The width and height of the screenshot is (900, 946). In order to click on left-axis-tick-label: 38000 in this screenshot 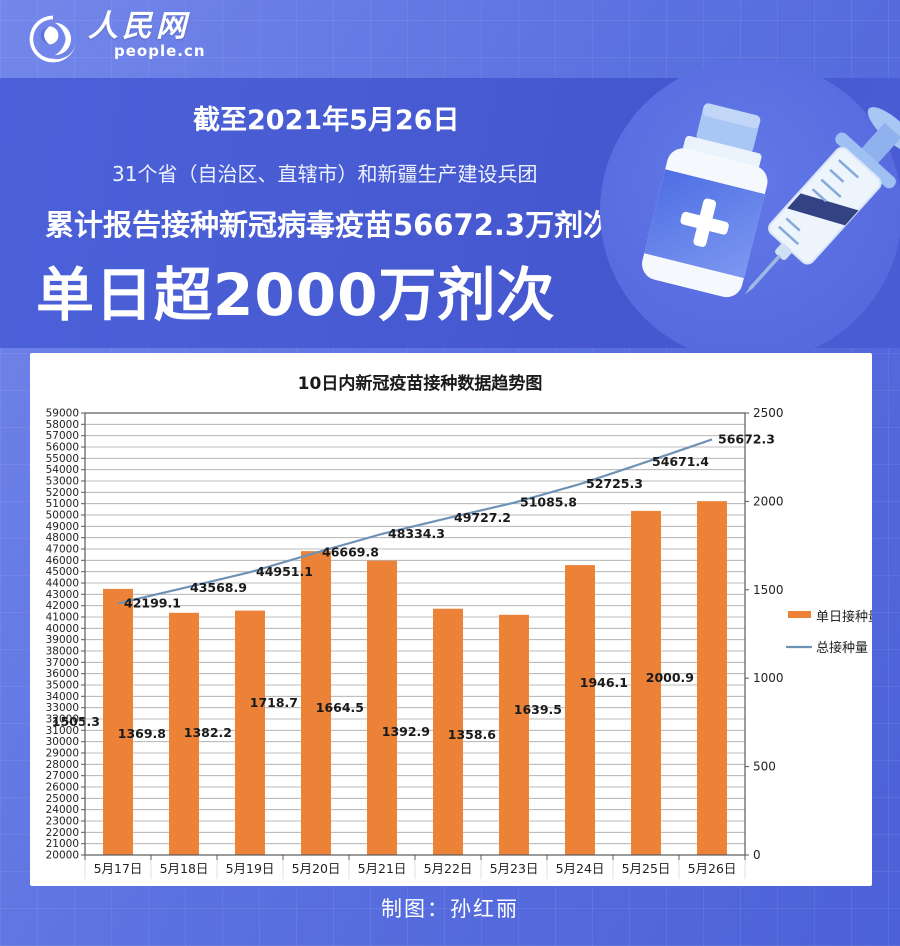, I will do `click(62, 652)`.